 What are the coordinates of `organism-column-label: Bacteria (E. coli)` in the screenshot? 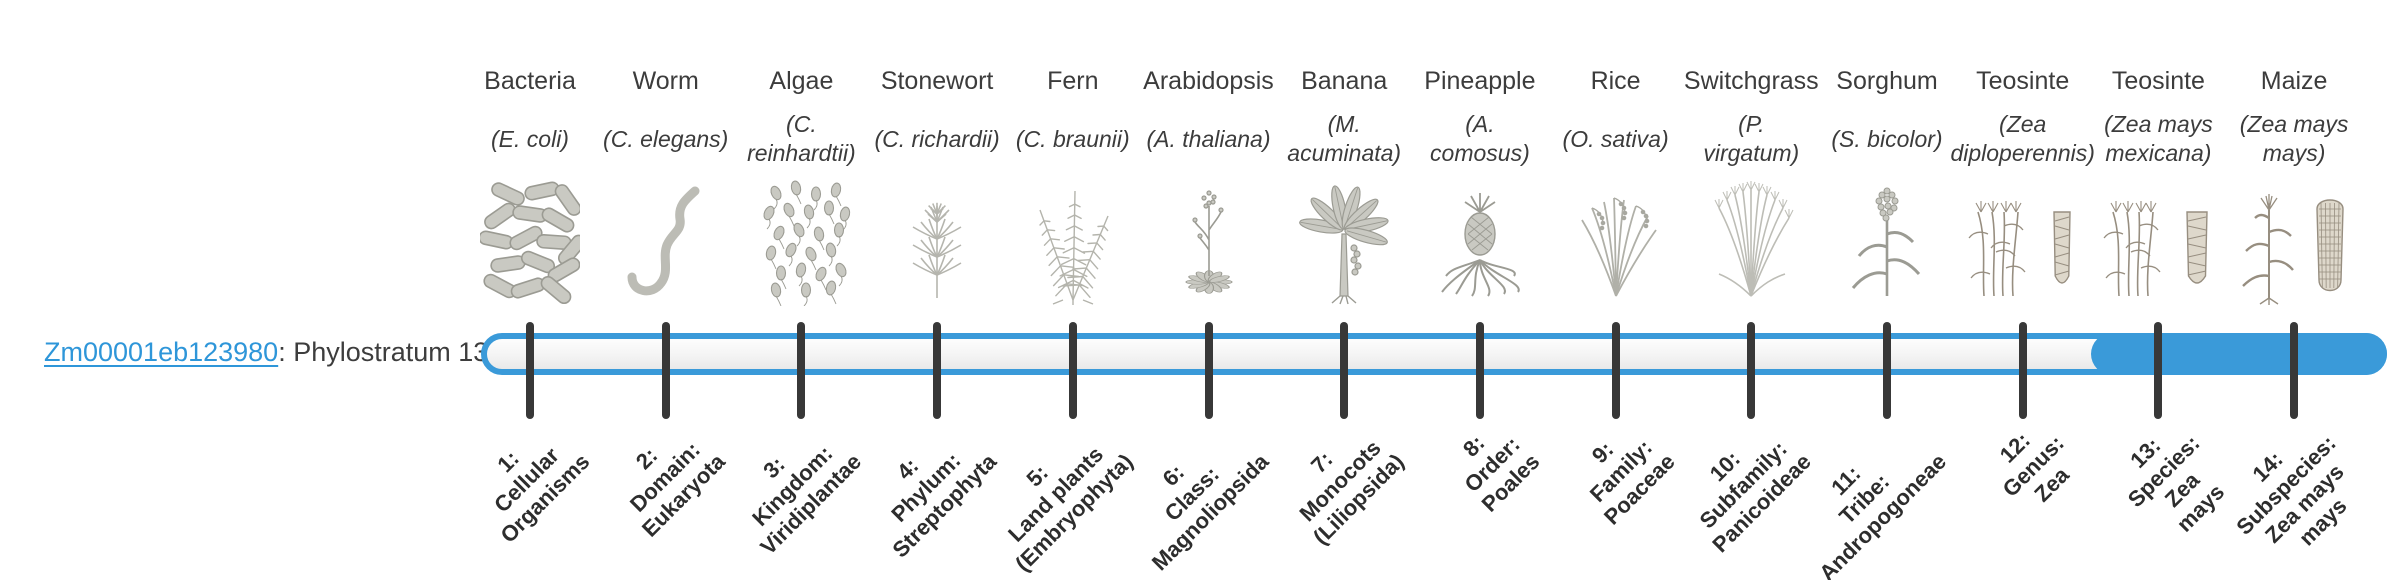 It's located at (530, 121).